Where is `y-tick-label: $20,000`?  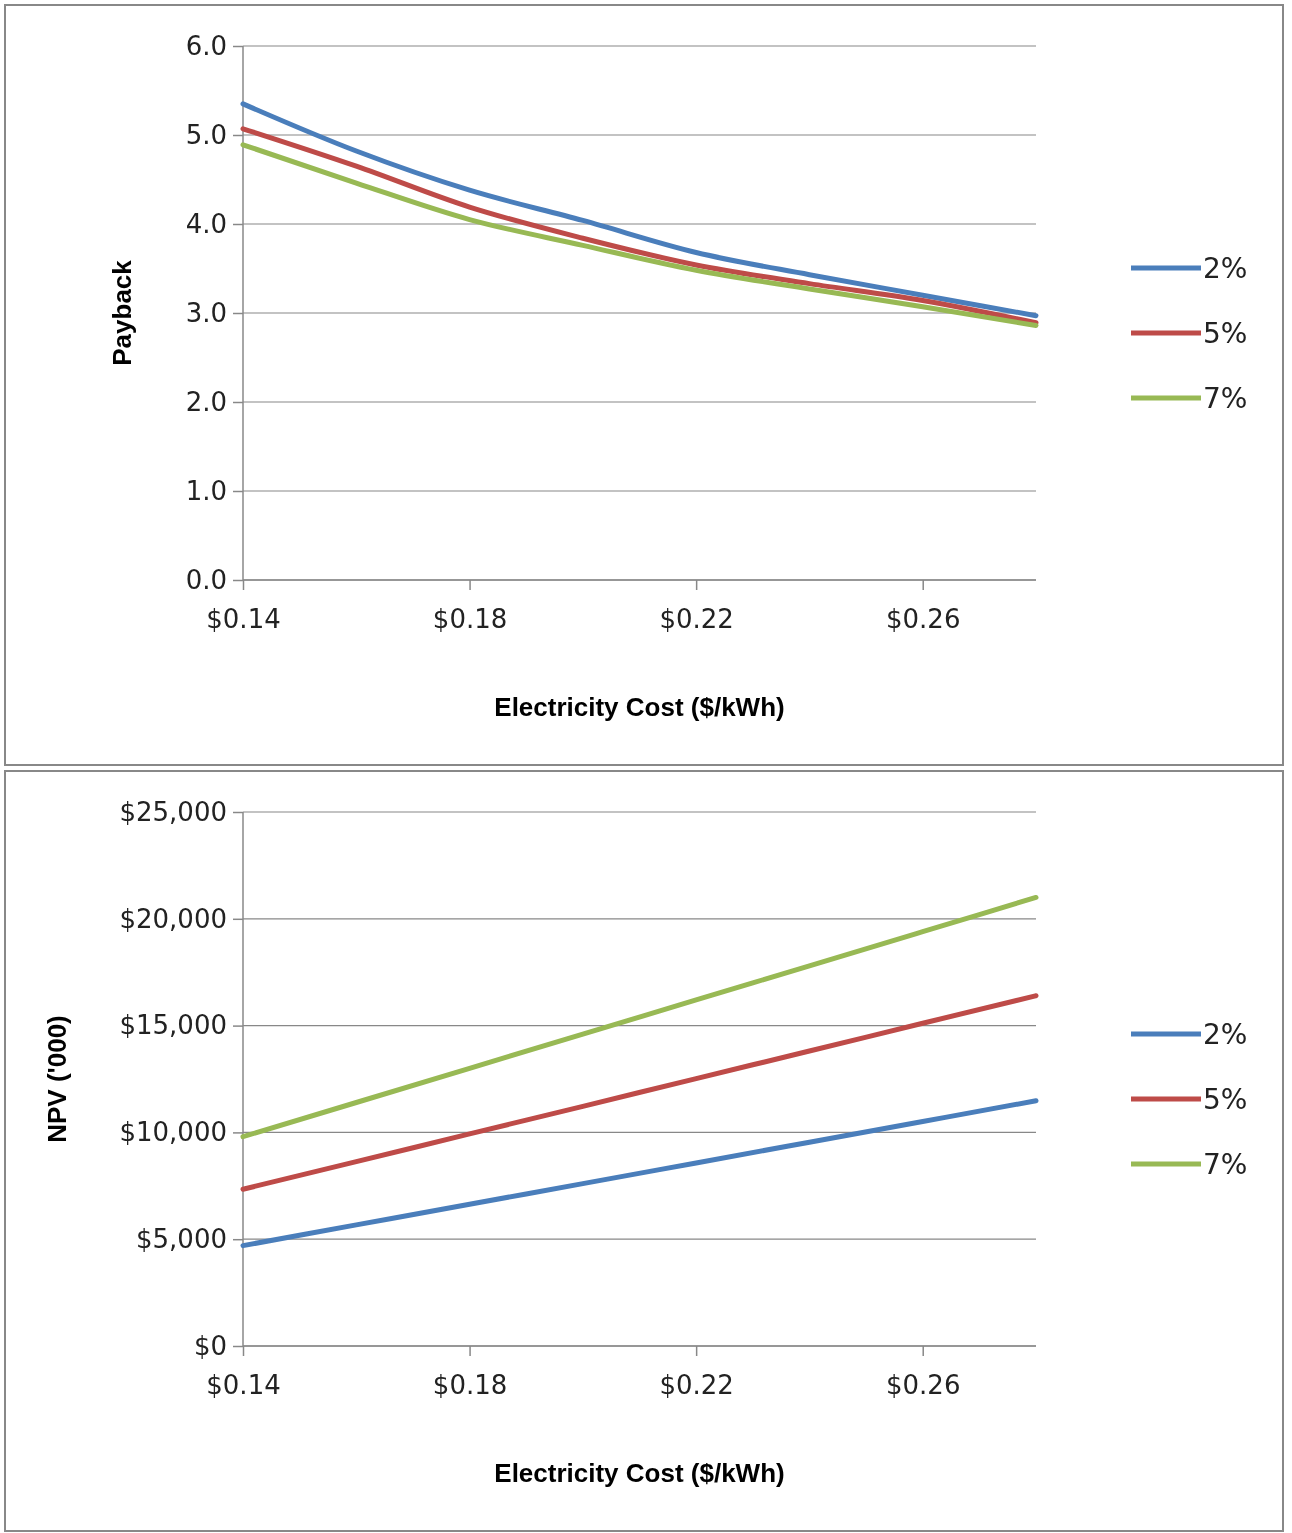
y-tick-label: $20,000 is located at coordinates (173, 918).